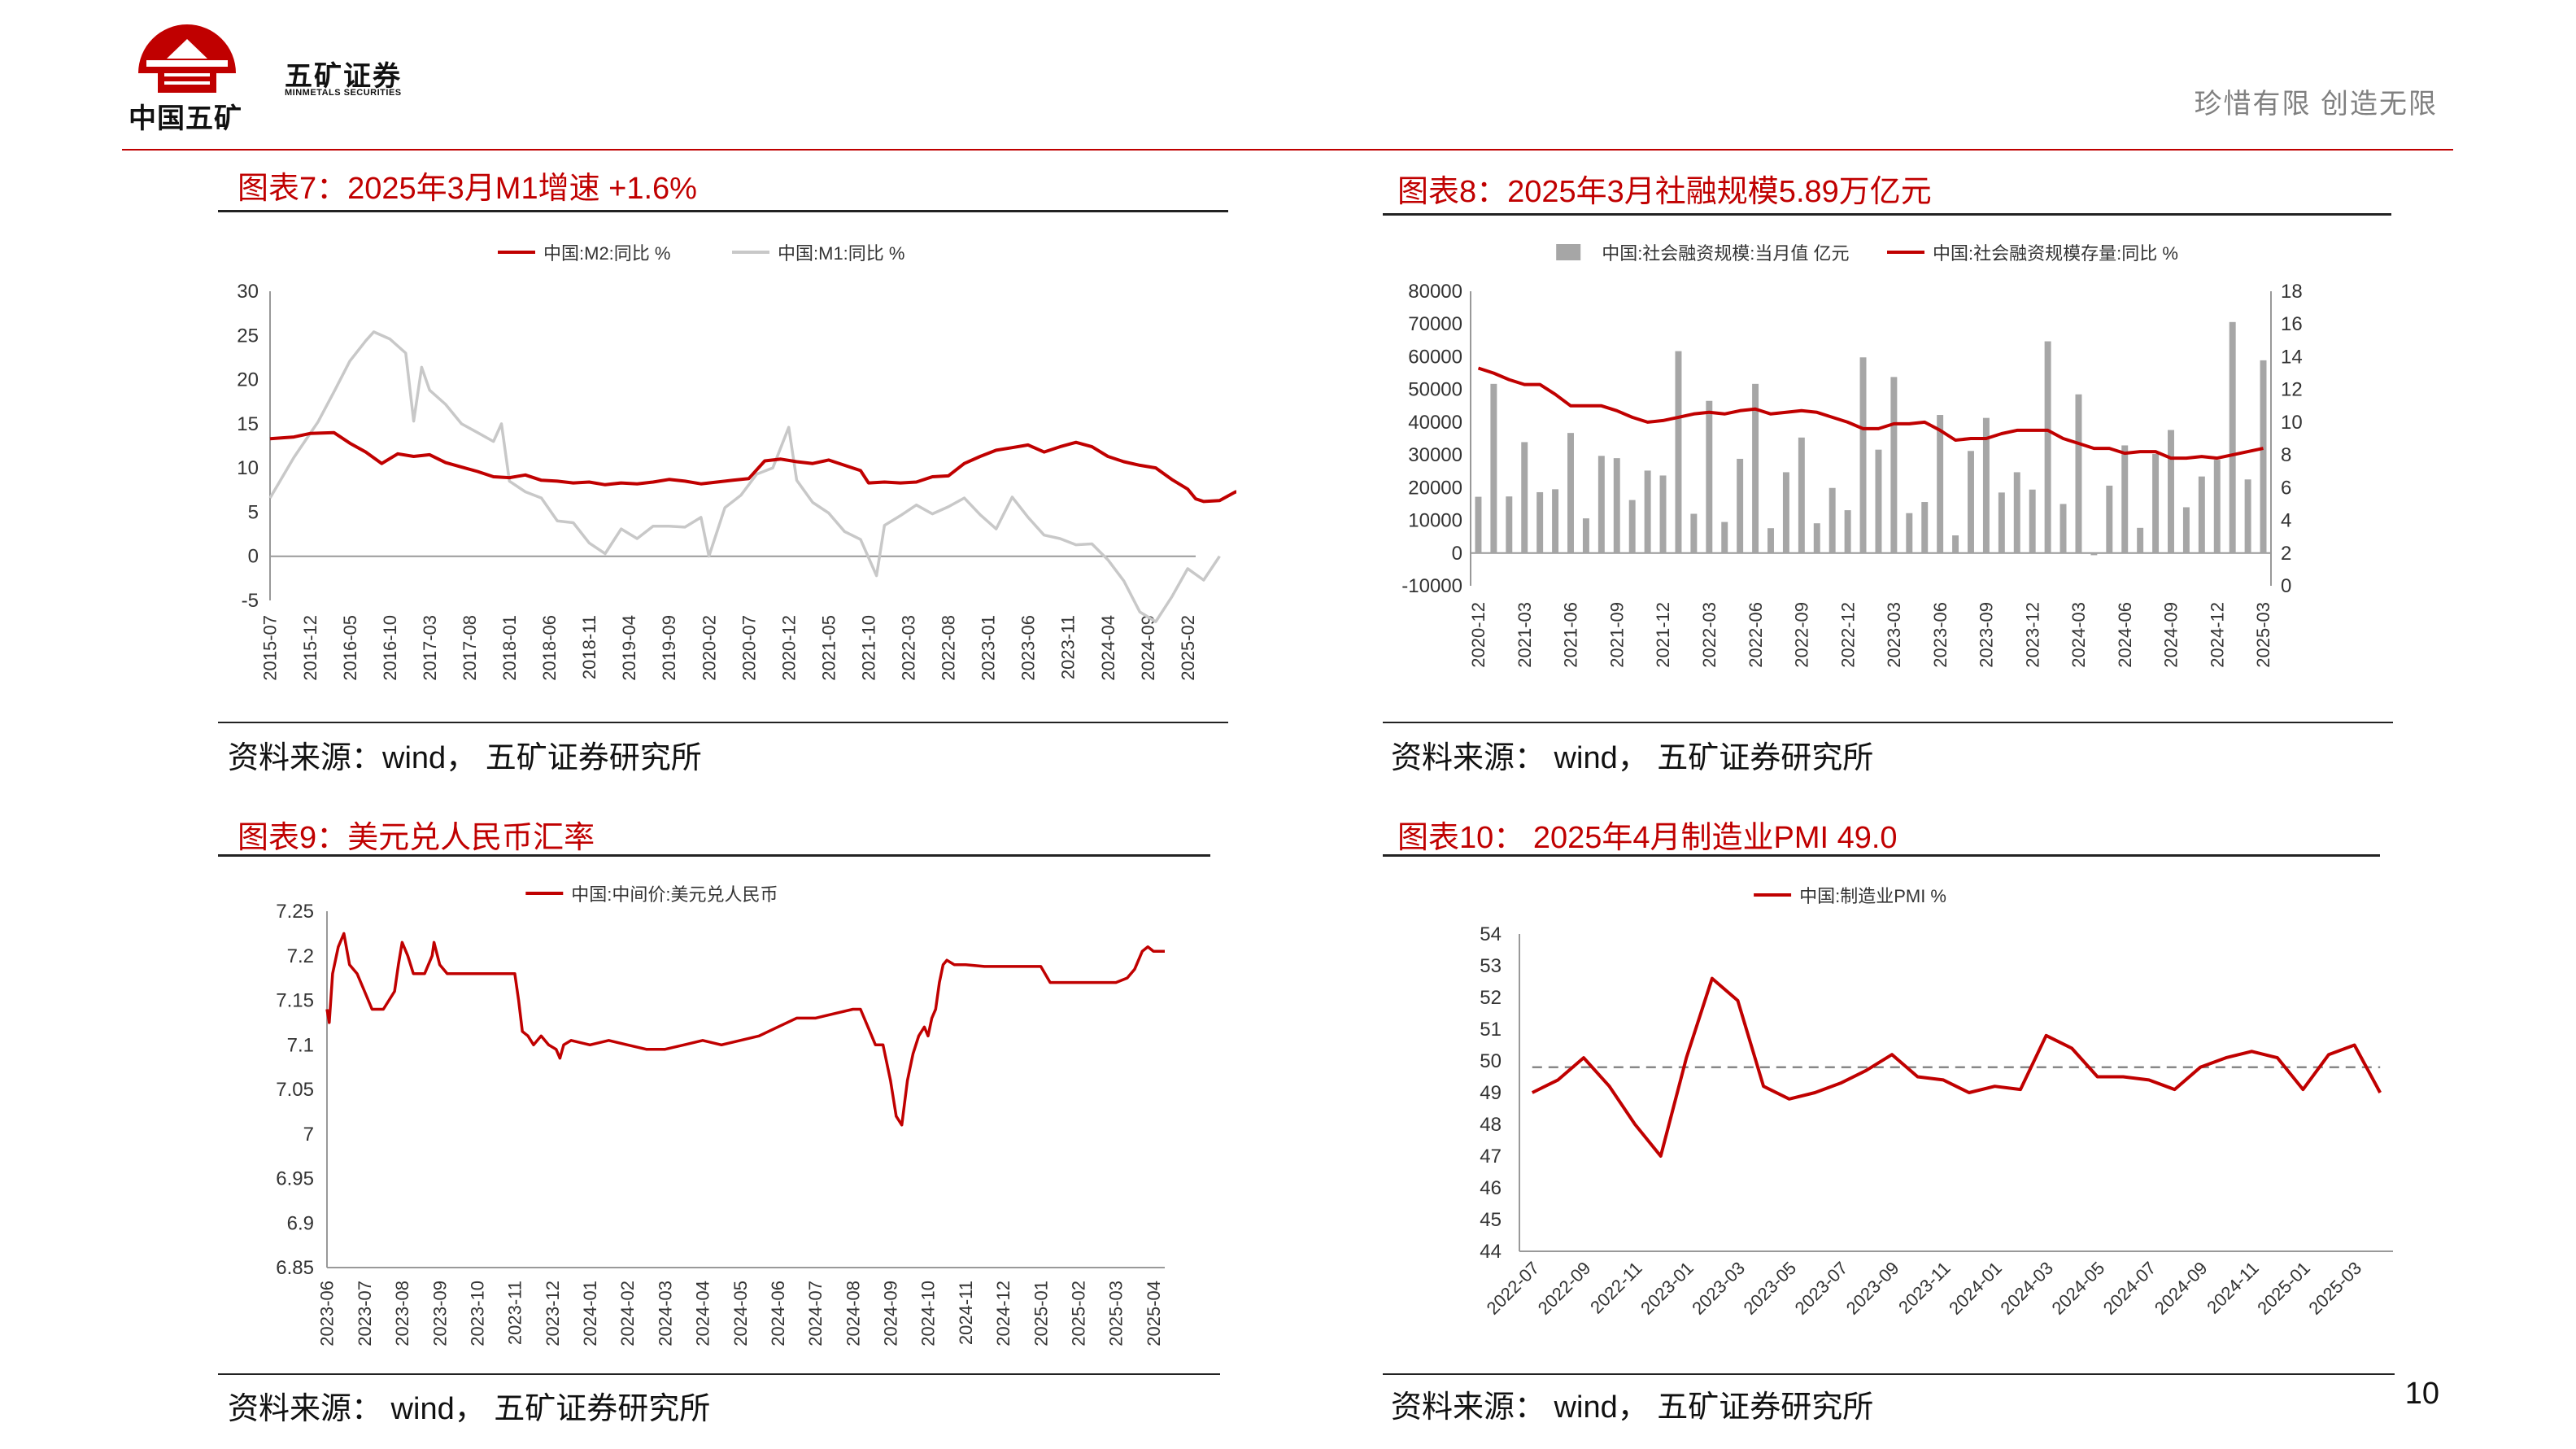  Describe the element at coordinates (744, 476) in the screenshot. I see `series-line-m1` at that location.